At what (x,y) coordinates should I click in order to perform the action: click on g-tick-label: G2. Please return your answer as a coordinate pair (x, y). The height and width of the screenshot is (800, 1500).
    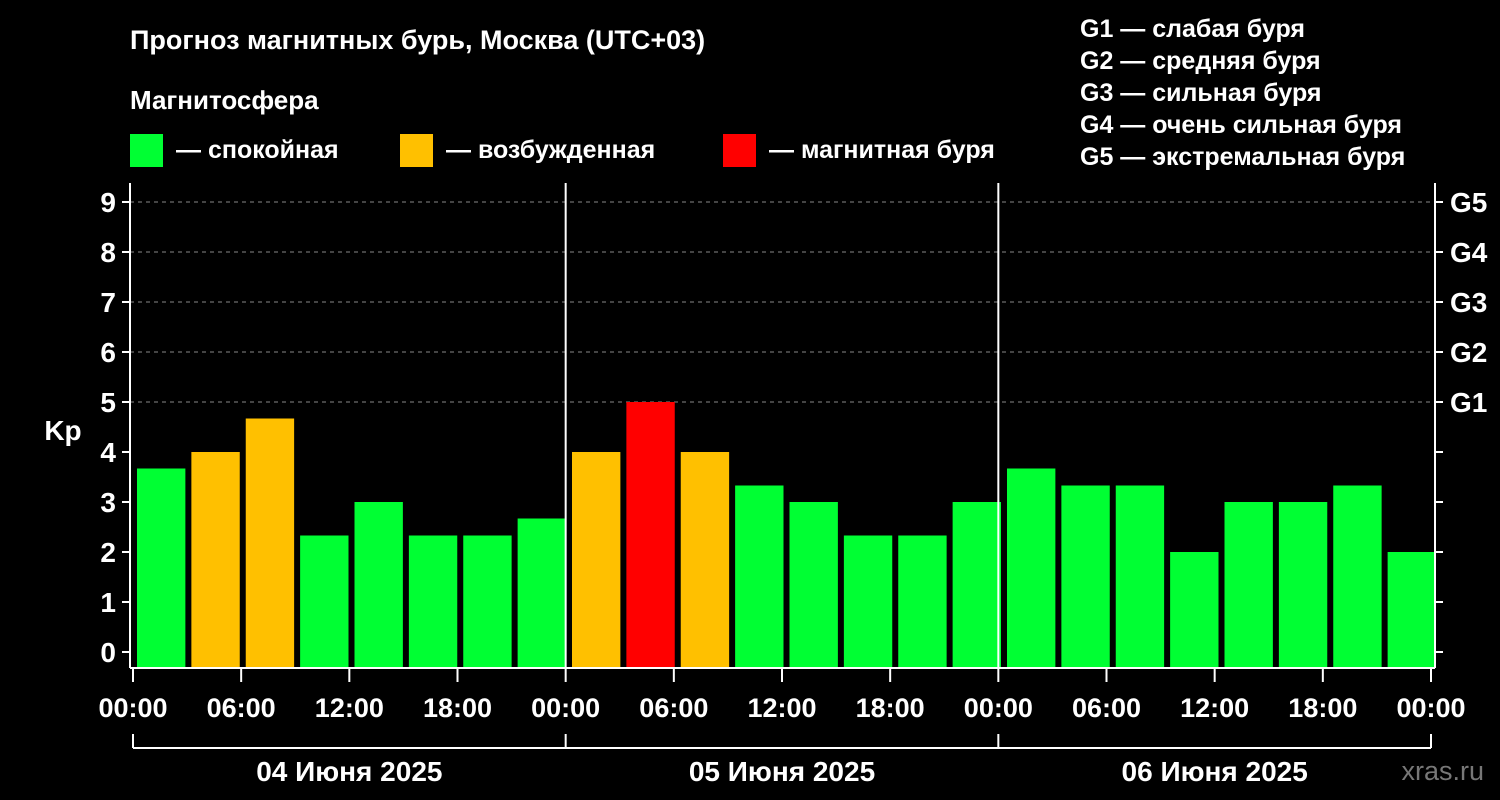
    Looking at the image, I should click on (1468, 352).